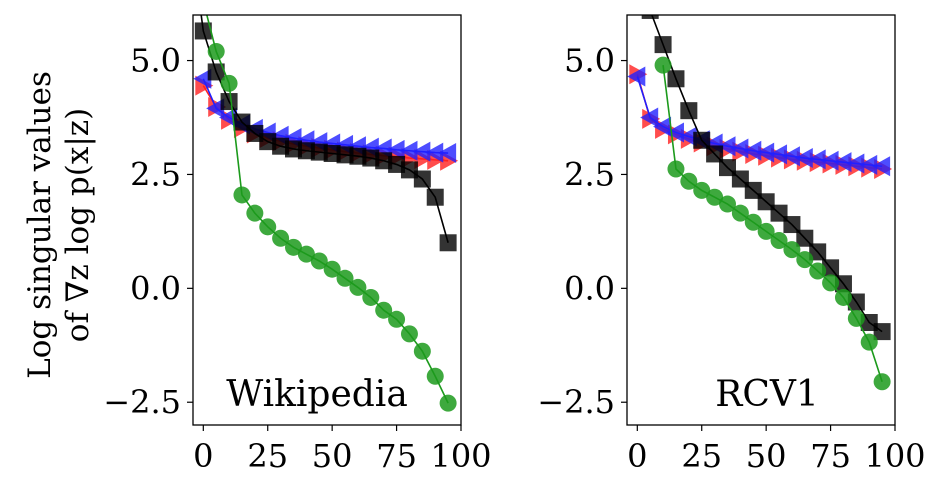  What do you see at coordinates (78, 225) in the screenshot?
I see `y-axis-label-line2: of ∇z log p(x|z)` at bounding box center [78, 225].